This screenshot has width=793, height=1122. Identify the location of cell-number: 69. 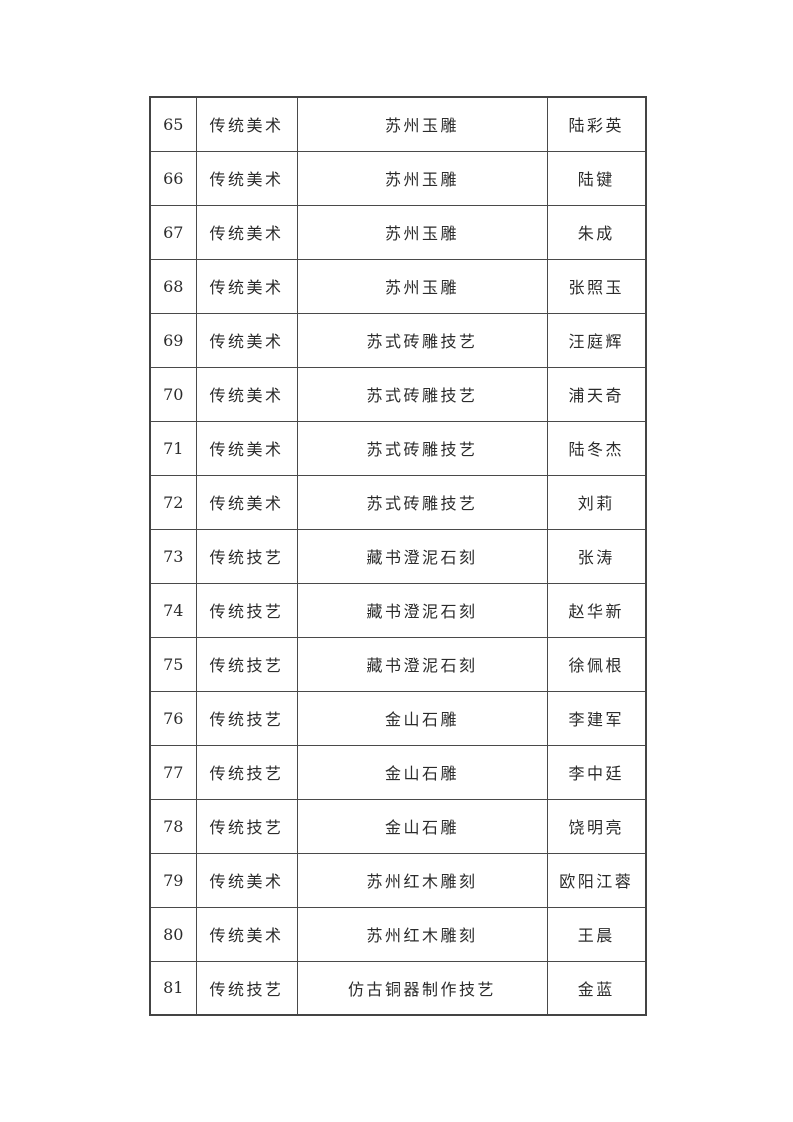
(173, 340).